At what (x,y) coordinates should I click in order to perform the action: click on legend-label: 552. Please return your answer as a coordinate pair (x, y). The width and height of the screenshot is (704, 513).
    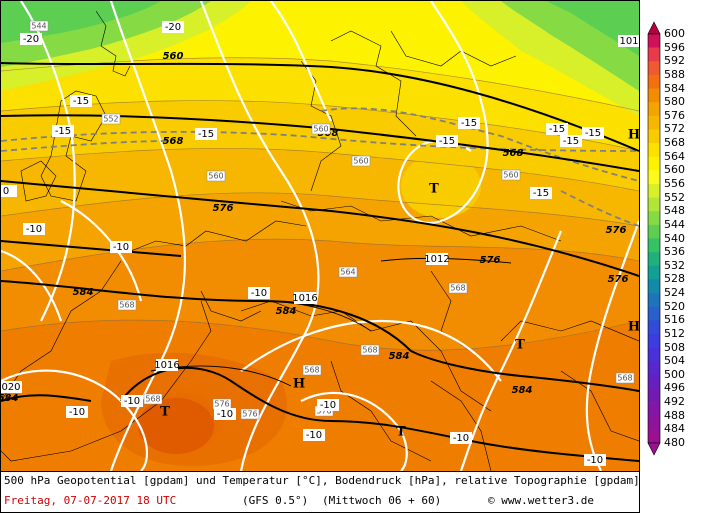
    Looking at the image, I should click on (674, 197).